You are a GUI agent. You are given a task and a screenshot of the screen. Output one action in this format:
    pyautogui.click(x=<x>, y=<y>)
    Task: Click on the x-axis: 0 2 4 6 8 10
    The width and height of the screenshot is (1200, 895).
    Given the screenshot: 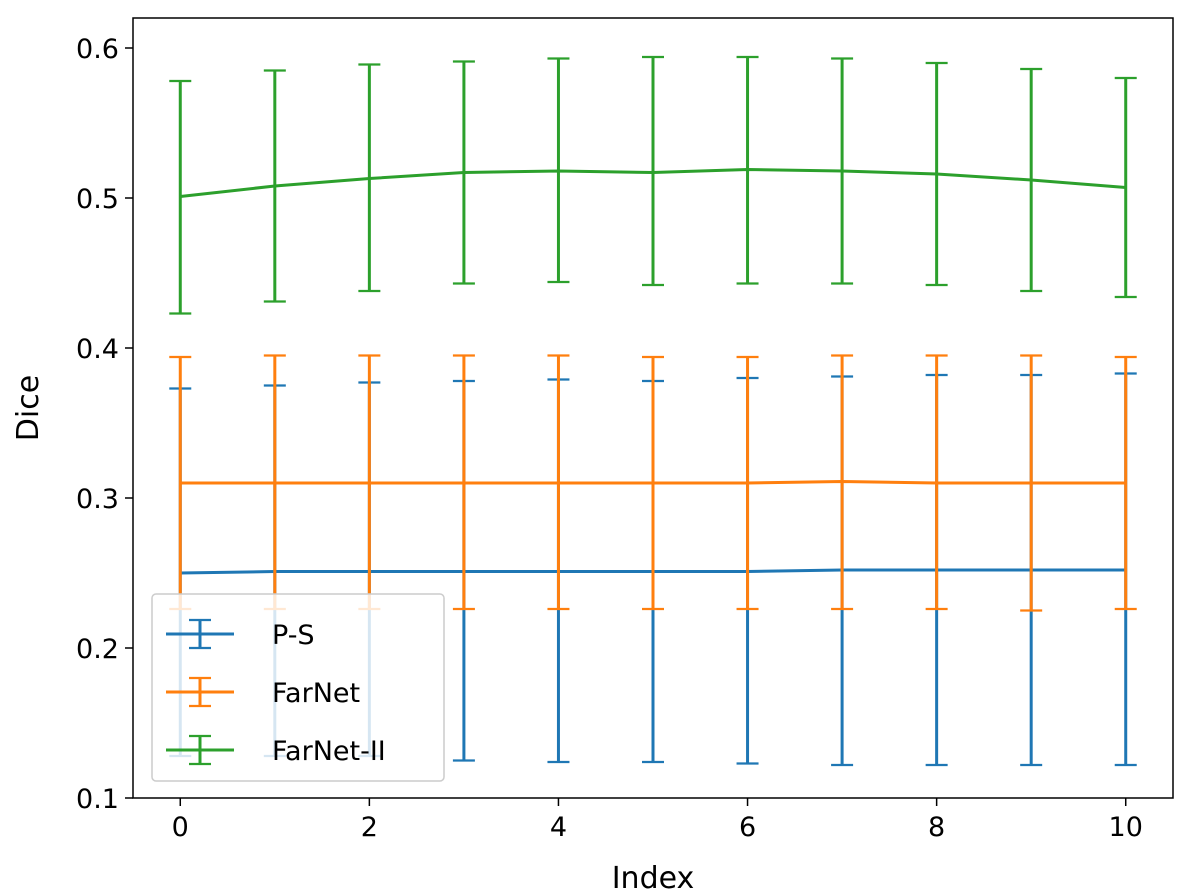 What is the action you would take?
    pyautogui.click(x=657, y=820)
    